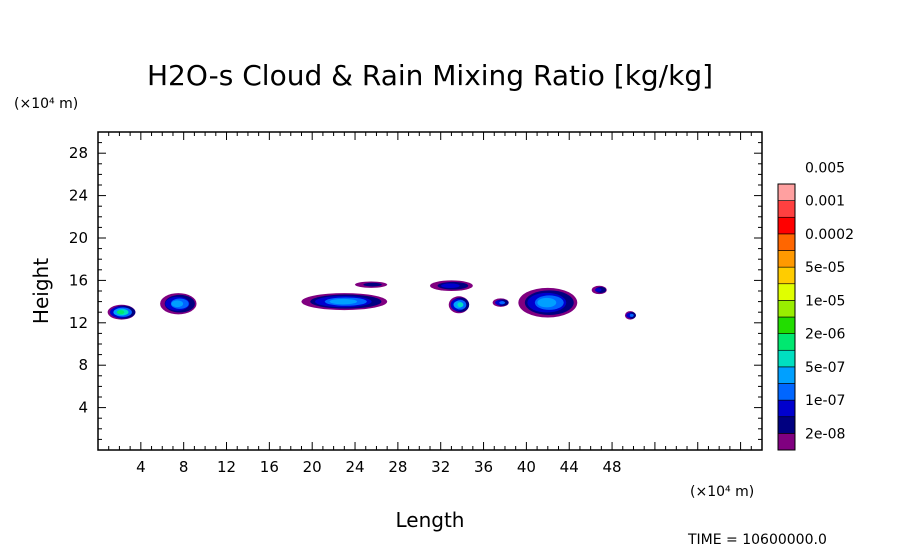  I want to click on y-tick-label: 8, so click(83, 365).